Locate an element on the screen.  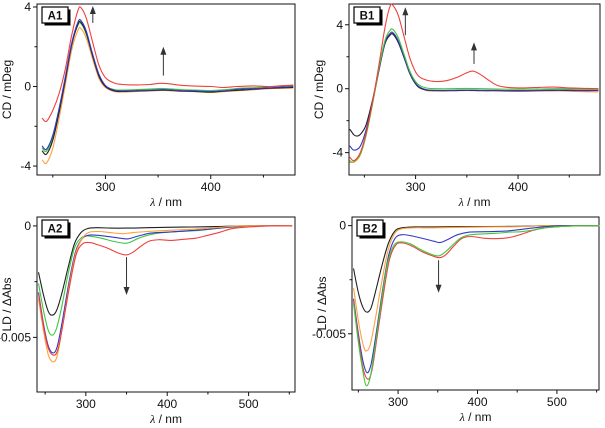
panel-tag-label: A2 is located at coordinates (55, 230).